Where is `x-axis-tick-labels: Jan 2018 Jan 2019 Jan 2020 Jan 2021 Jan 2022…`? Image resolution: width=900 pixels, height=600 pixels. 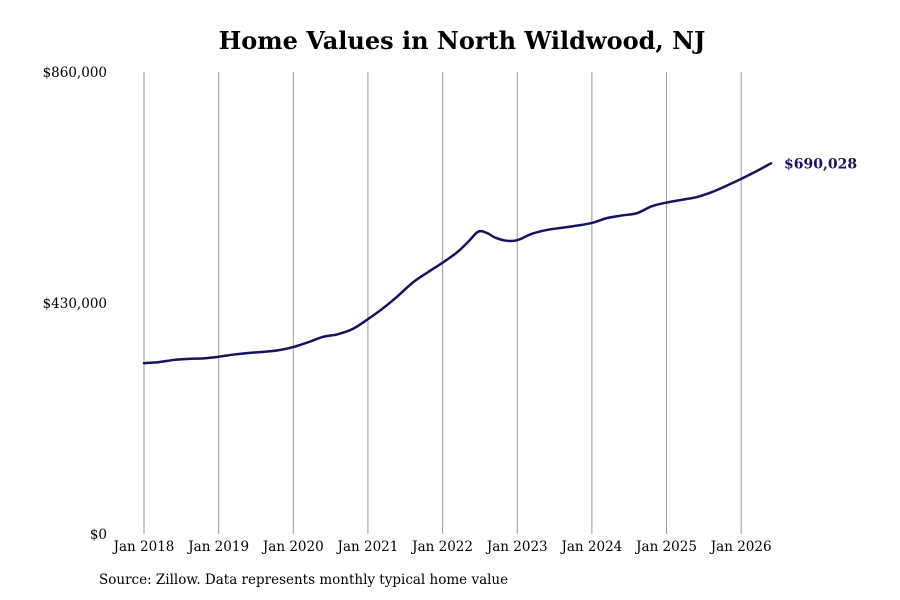 x-axis-tick-labels: Jan 2018 Jan 2019 Jan 2020 Jan 2021 Jan 2022… is located at coordinates (442, 547).